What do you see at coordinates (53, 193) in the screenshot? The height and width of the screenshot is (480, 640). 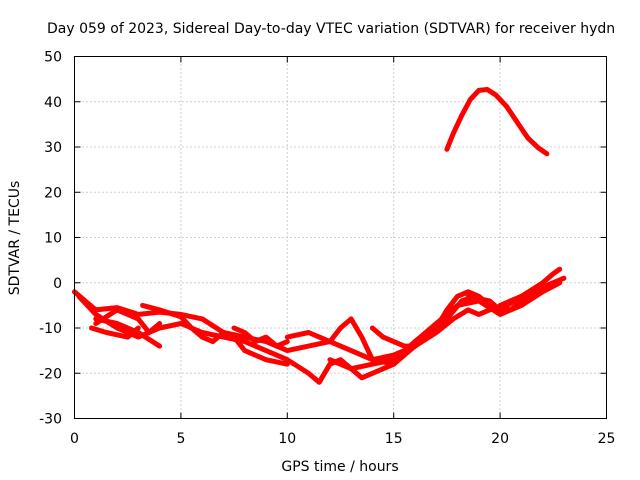 I see `y-tick-label: 20` at bounding box center [53, 193].